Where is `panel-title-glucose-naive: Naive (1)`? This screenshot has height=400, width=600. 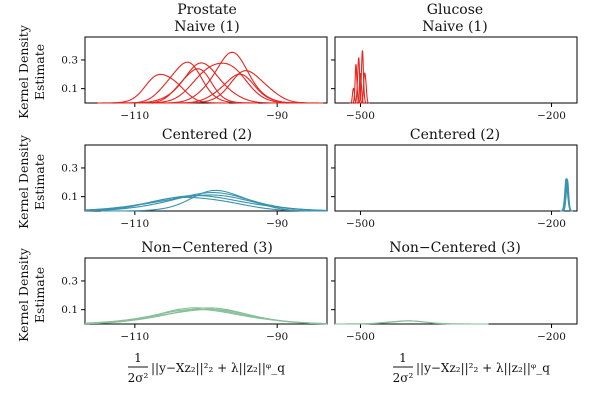
panel-title-glucose-naive: Naive (1) is located at coordinates (455, 27).